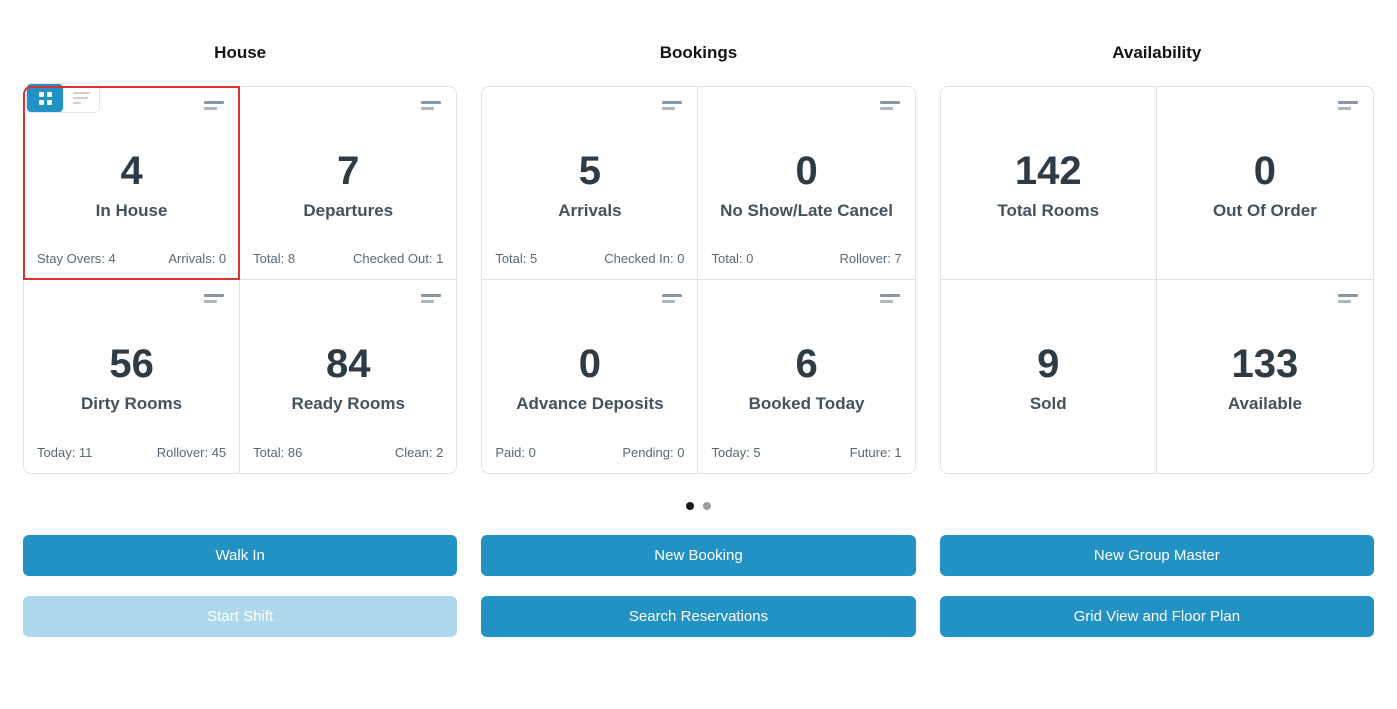  What do you see at coordinates (348, 210) in the screenshot?
I see `stat-label: Departures` at bounding box center [348, 210].